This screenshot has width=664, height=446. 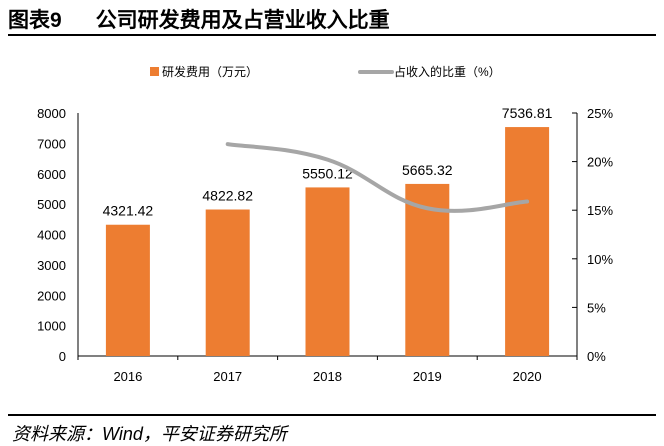 I want to click on right-tick-label: 0%, so click(x=596, y=356).